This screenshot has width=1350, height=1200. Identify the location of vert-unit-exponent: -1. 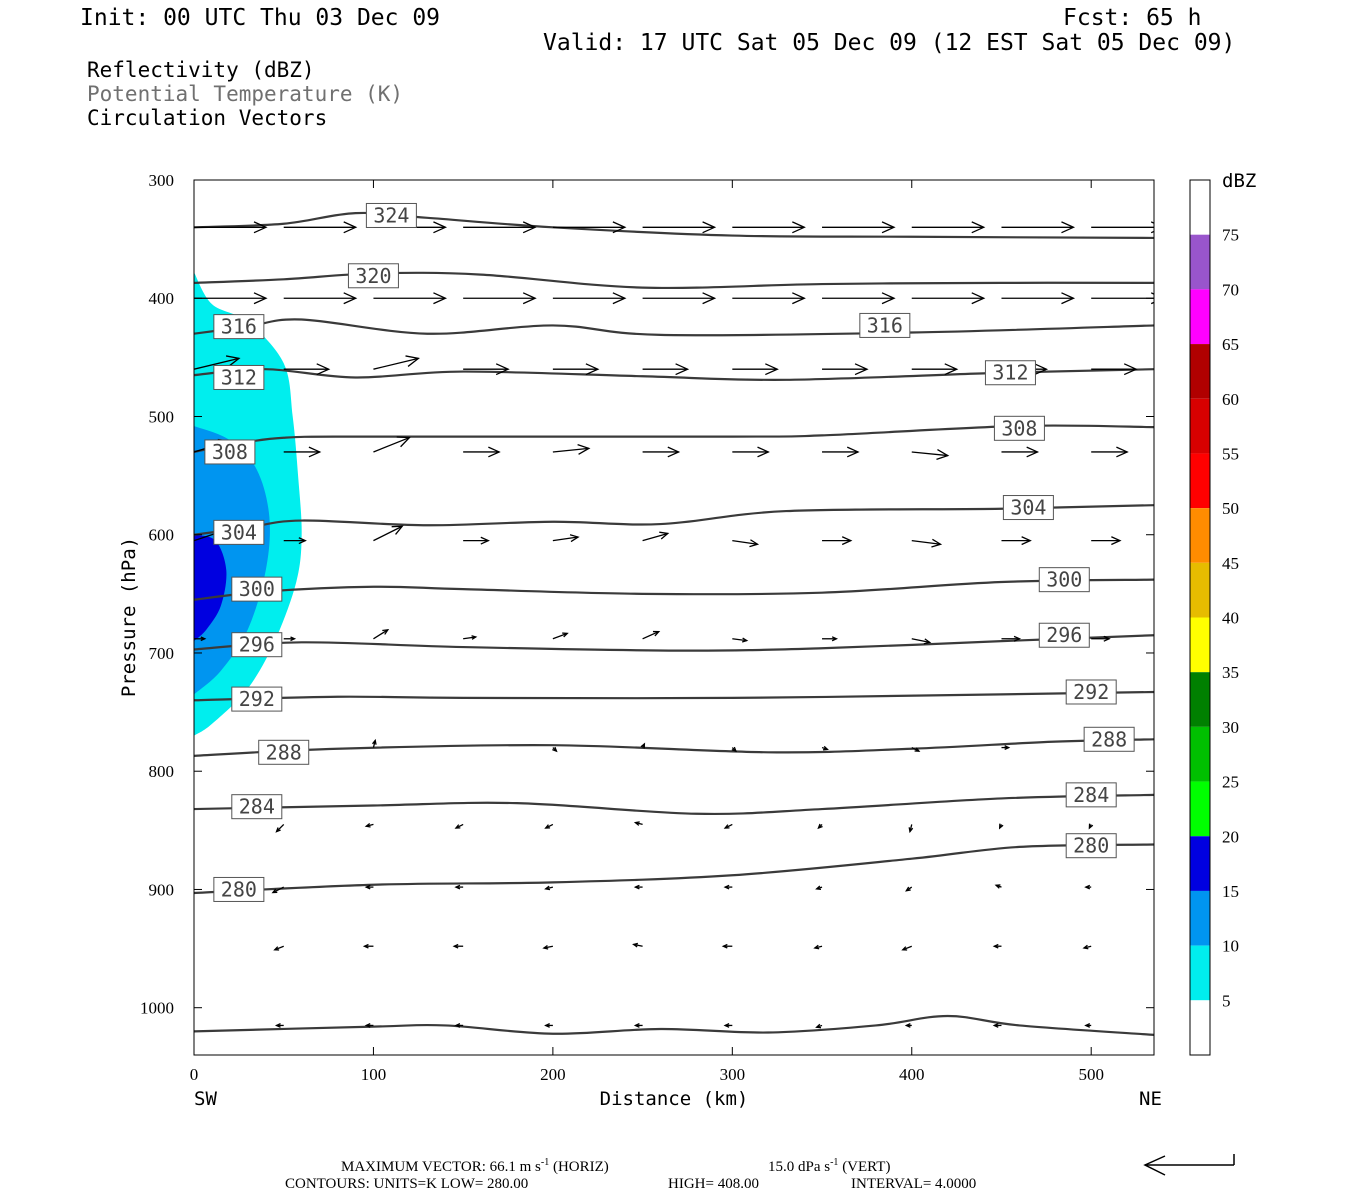
(834, 1162).